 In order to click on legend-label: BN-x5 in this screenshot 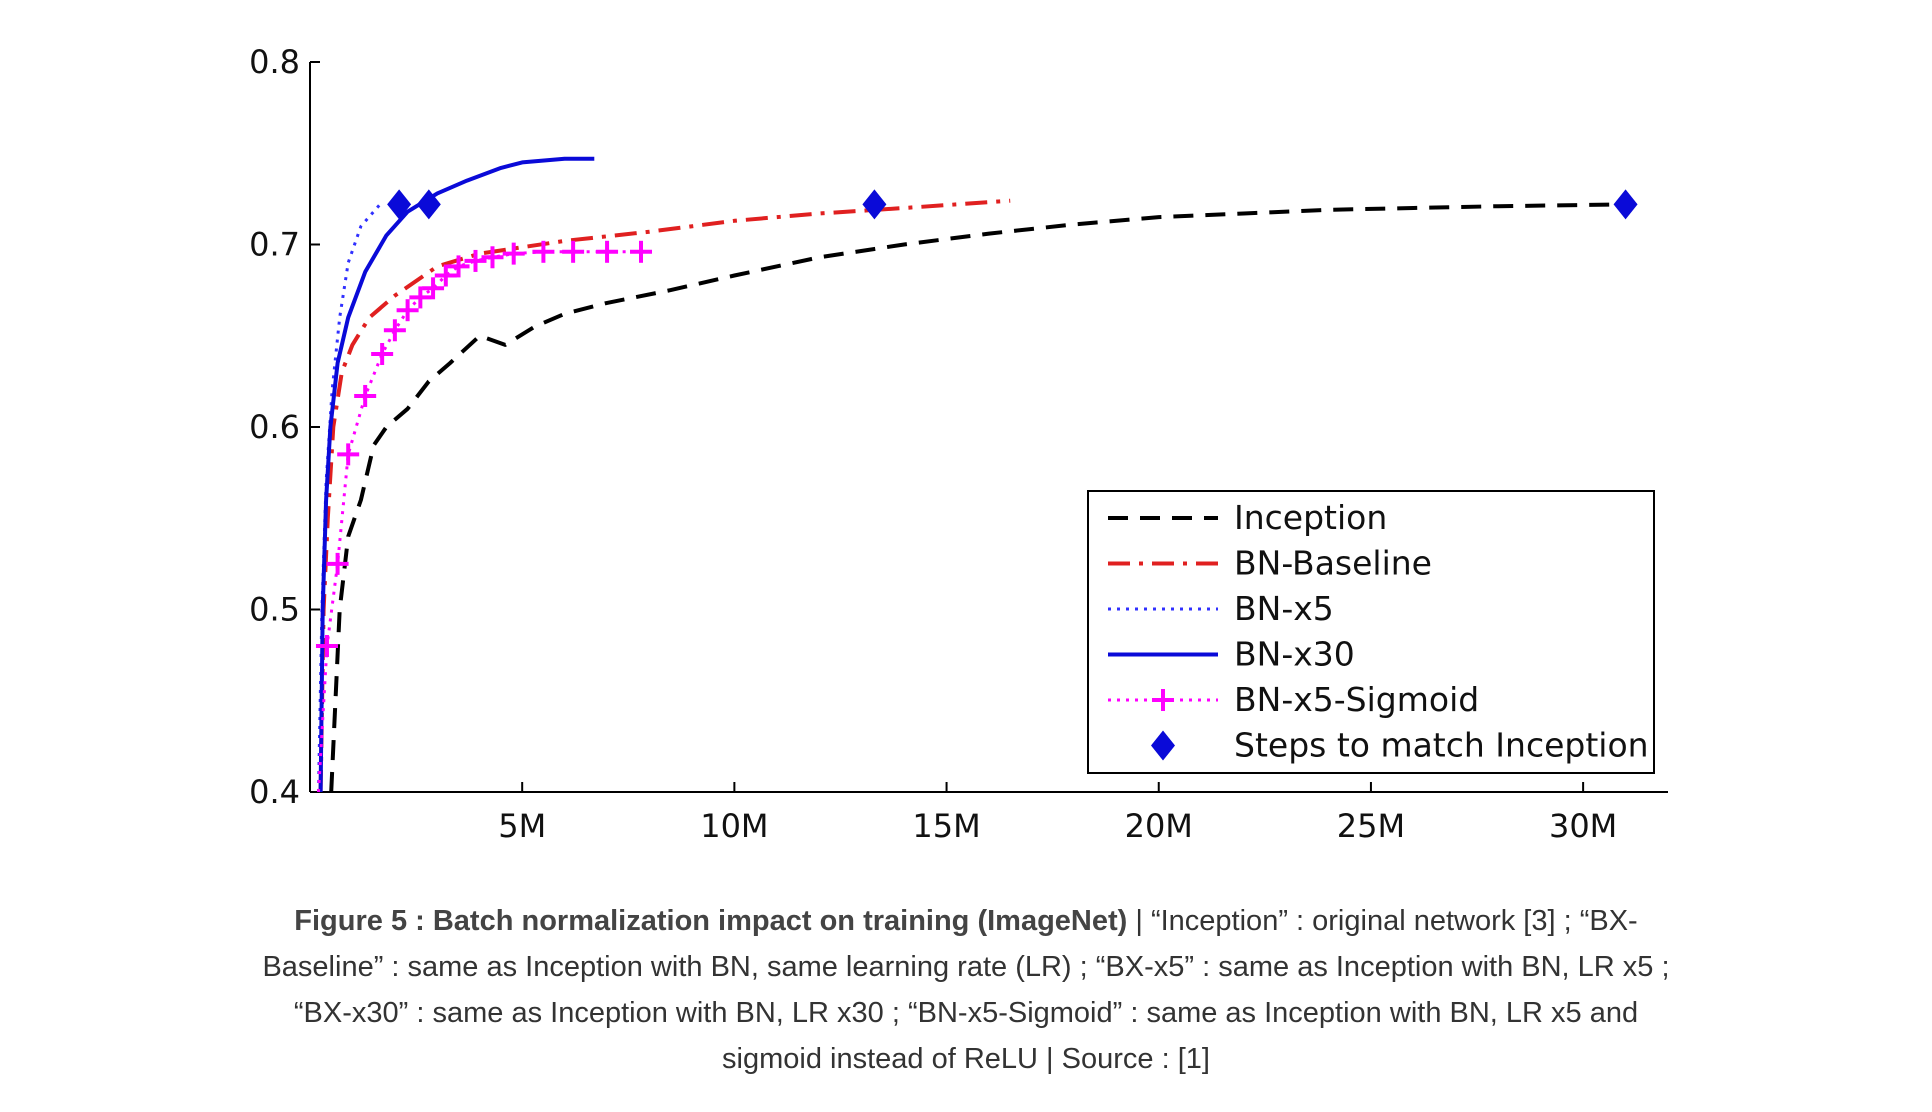, I will do `click(1284, 608)`.